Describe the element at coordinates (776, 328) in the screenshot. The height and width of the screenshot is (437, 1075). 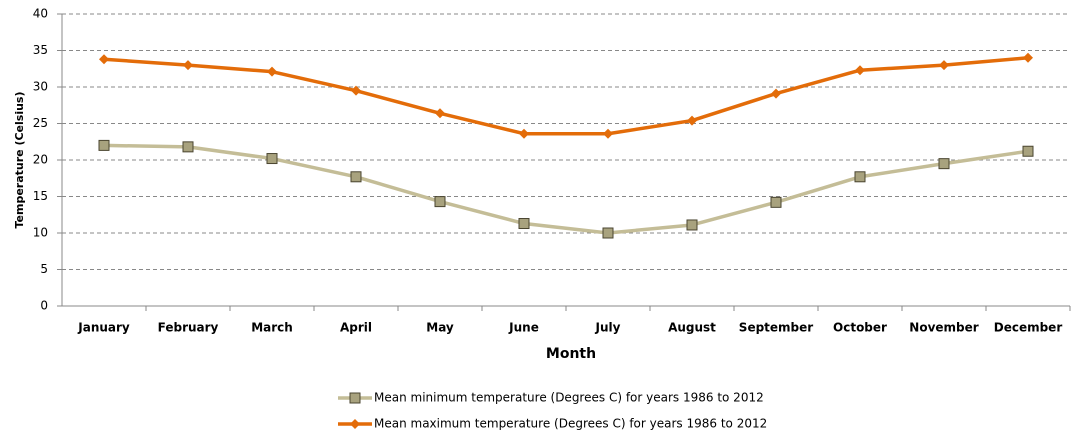
I see `x-tick-label: September` at that location.